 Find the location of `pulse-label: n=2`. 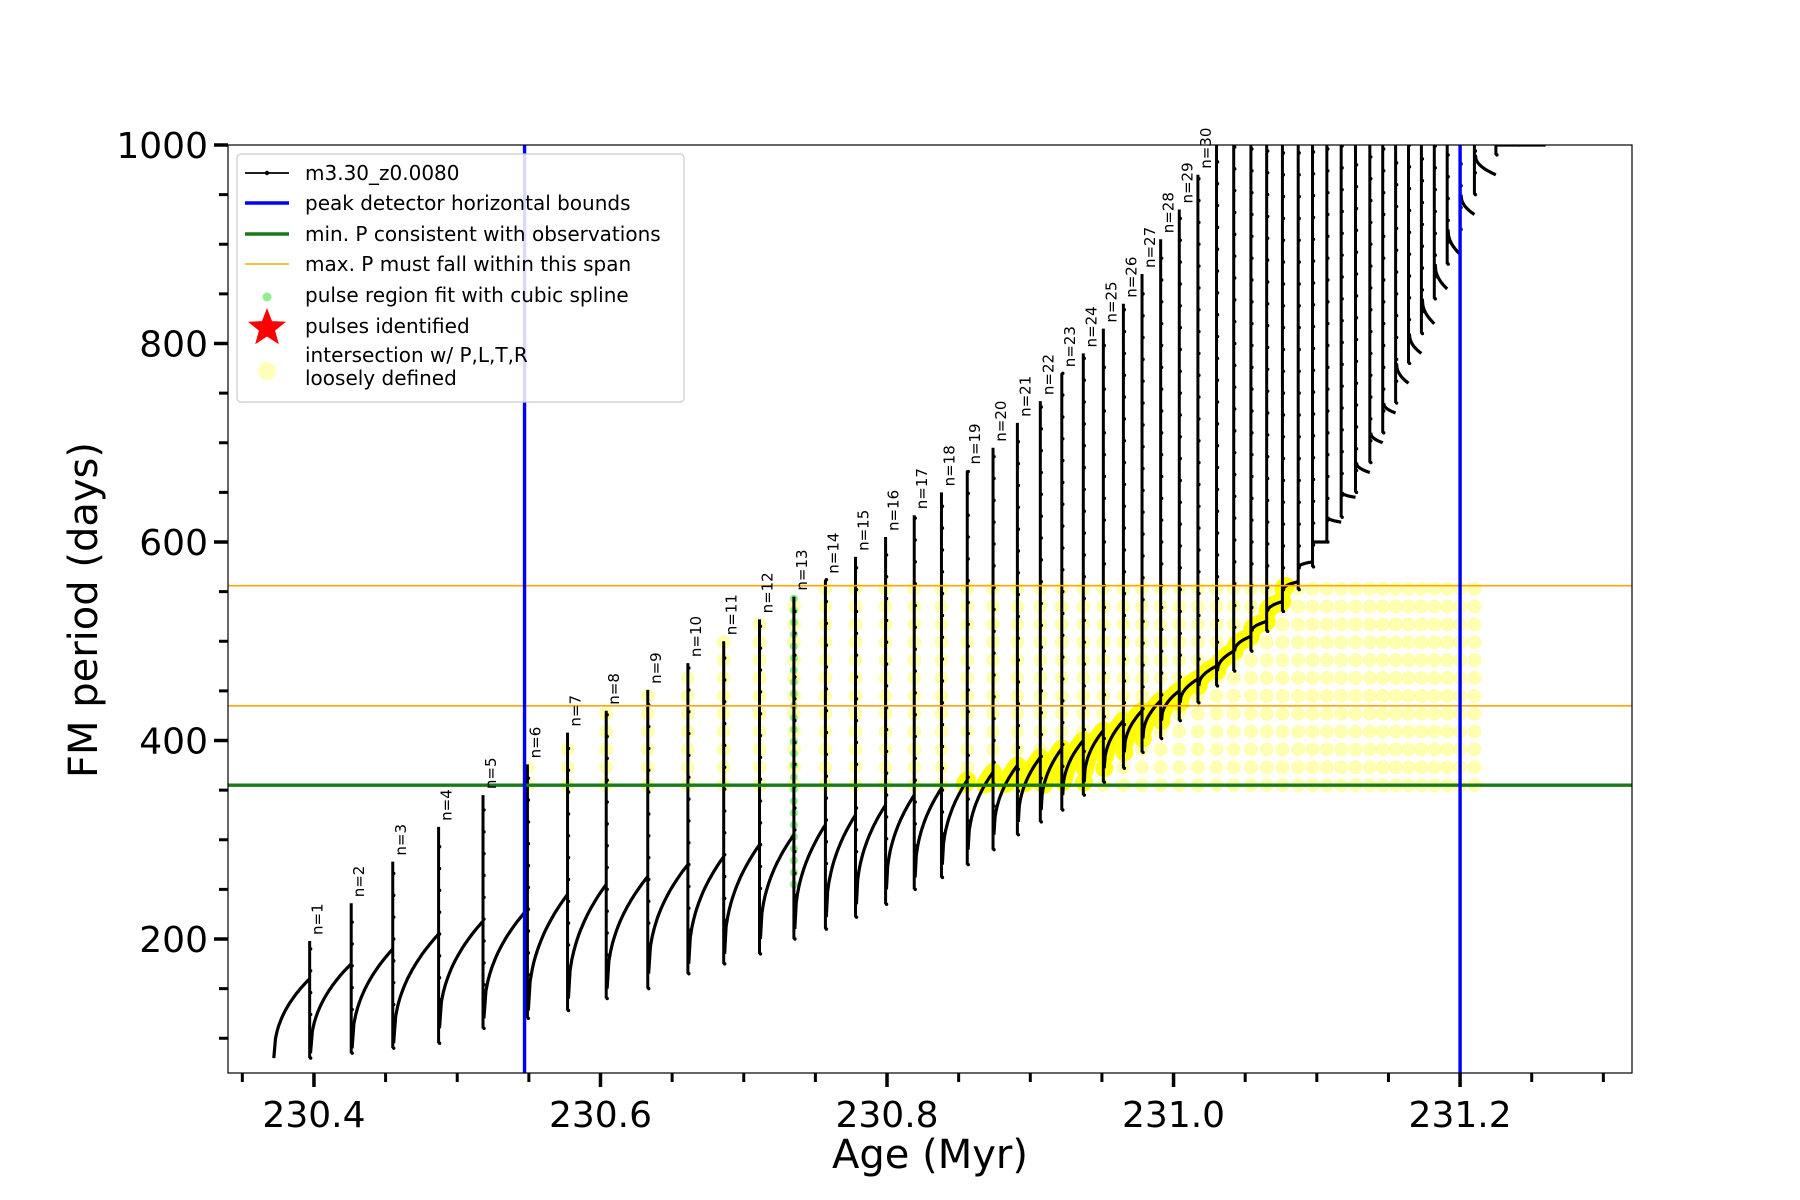

pulse-label: n=2 is located at coordinates (359, 882).